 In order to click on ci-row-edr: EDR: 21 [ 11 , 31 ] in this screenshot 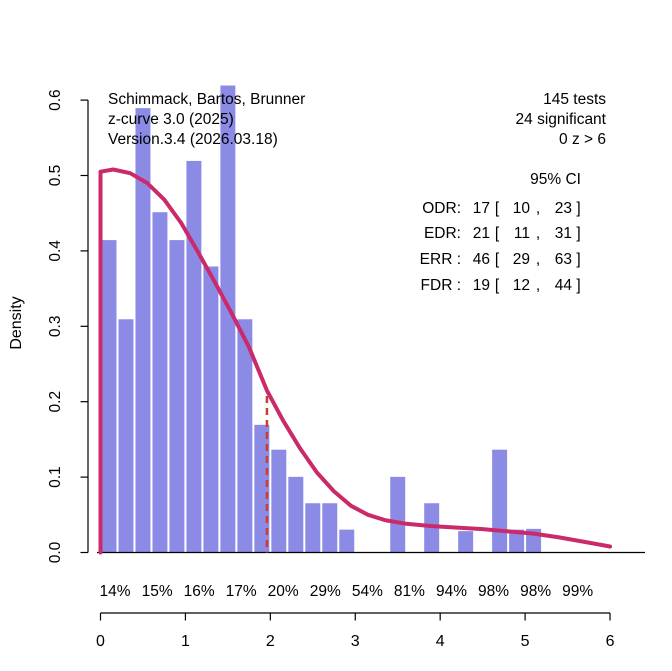, I will do `click(502, 233)`.